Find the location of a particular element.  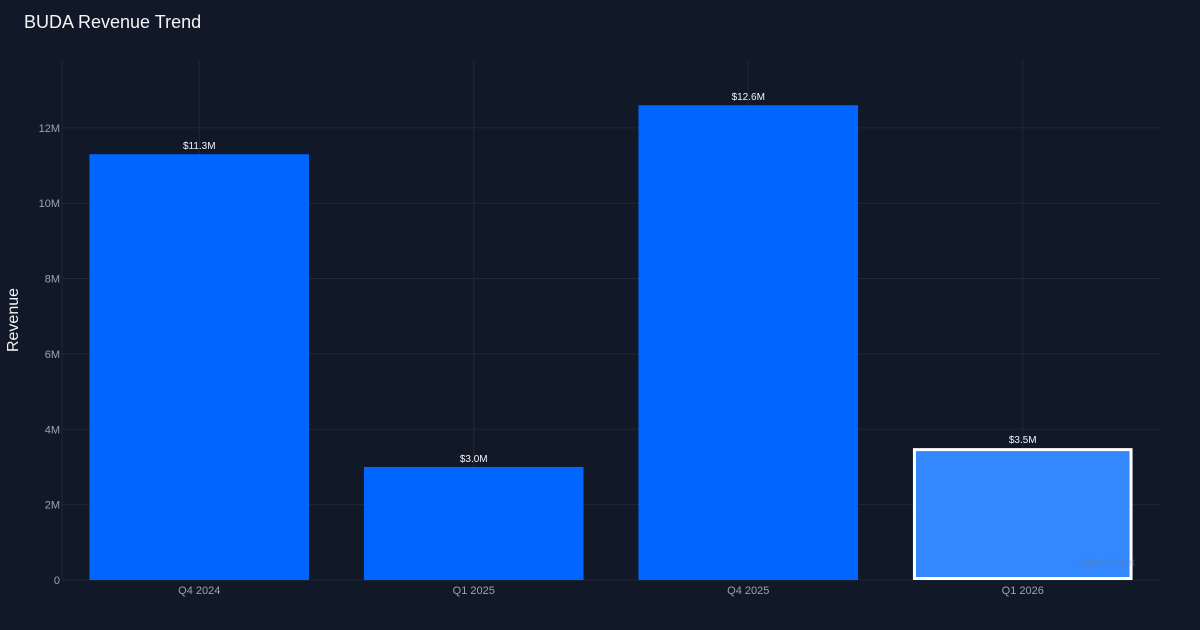

y-tick-label: 4M is located at coordinates (52, 430).